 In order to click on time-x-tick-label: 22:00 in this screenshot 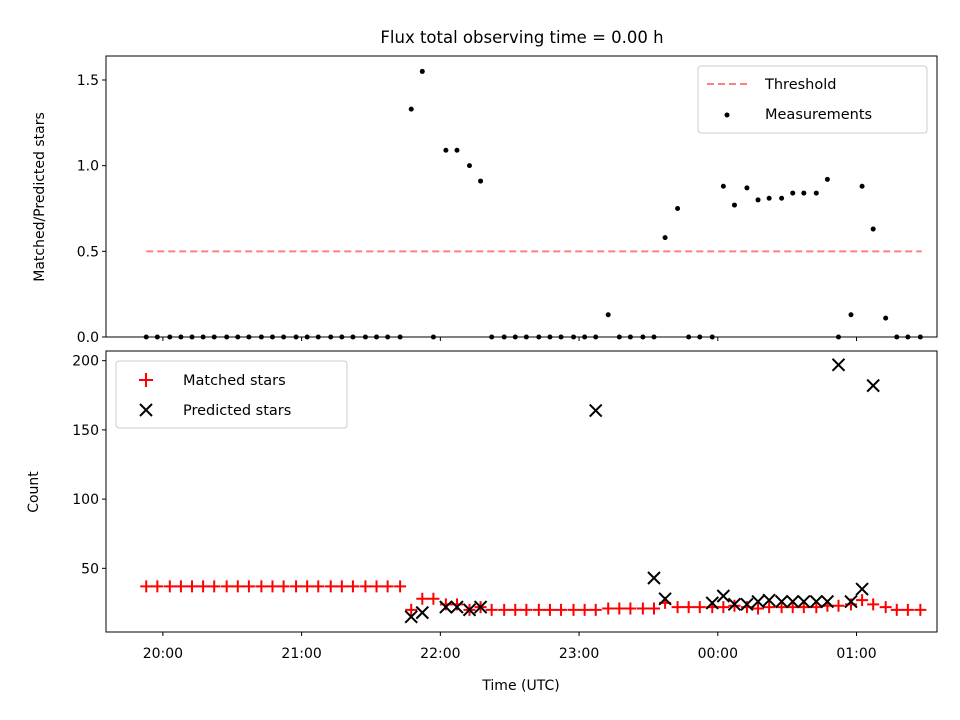, I will do `click(440, 654)`.